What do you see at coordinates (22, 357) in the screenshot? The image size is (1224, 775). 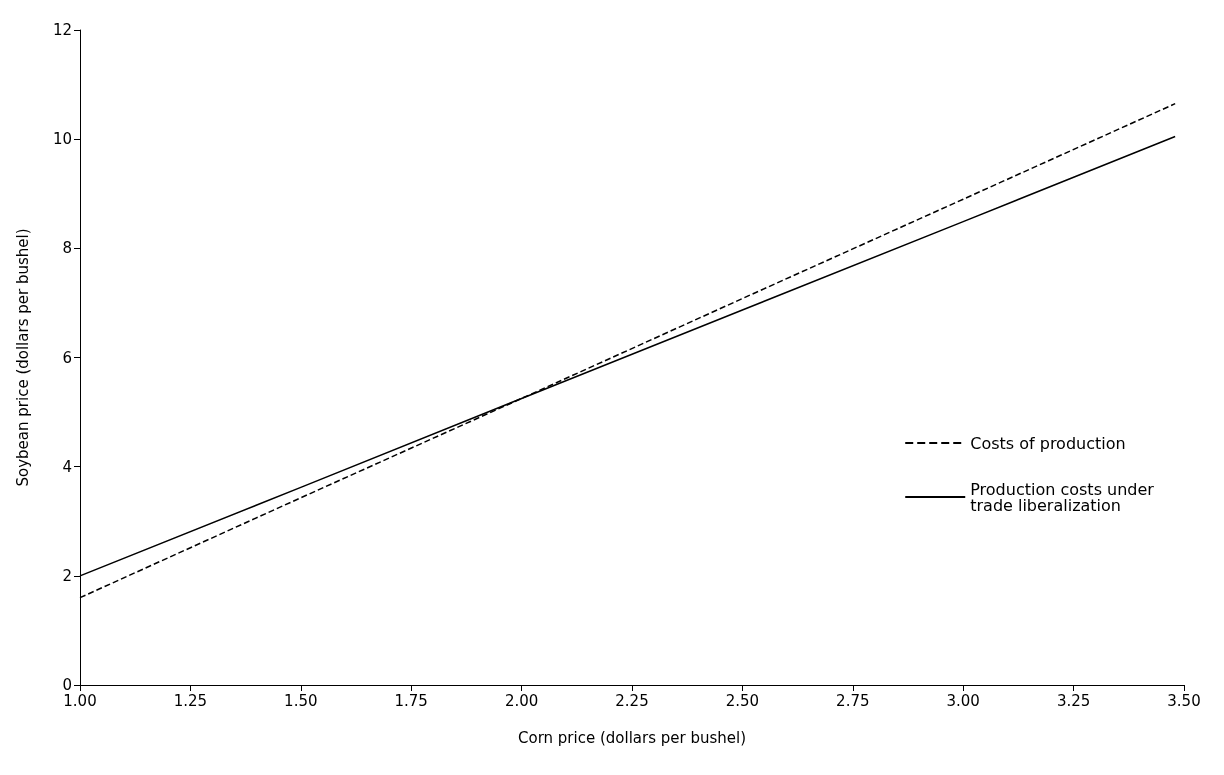 I see `y-axis-title: Soybean price (dollars per bushel)` at bounding box center [22, 357].